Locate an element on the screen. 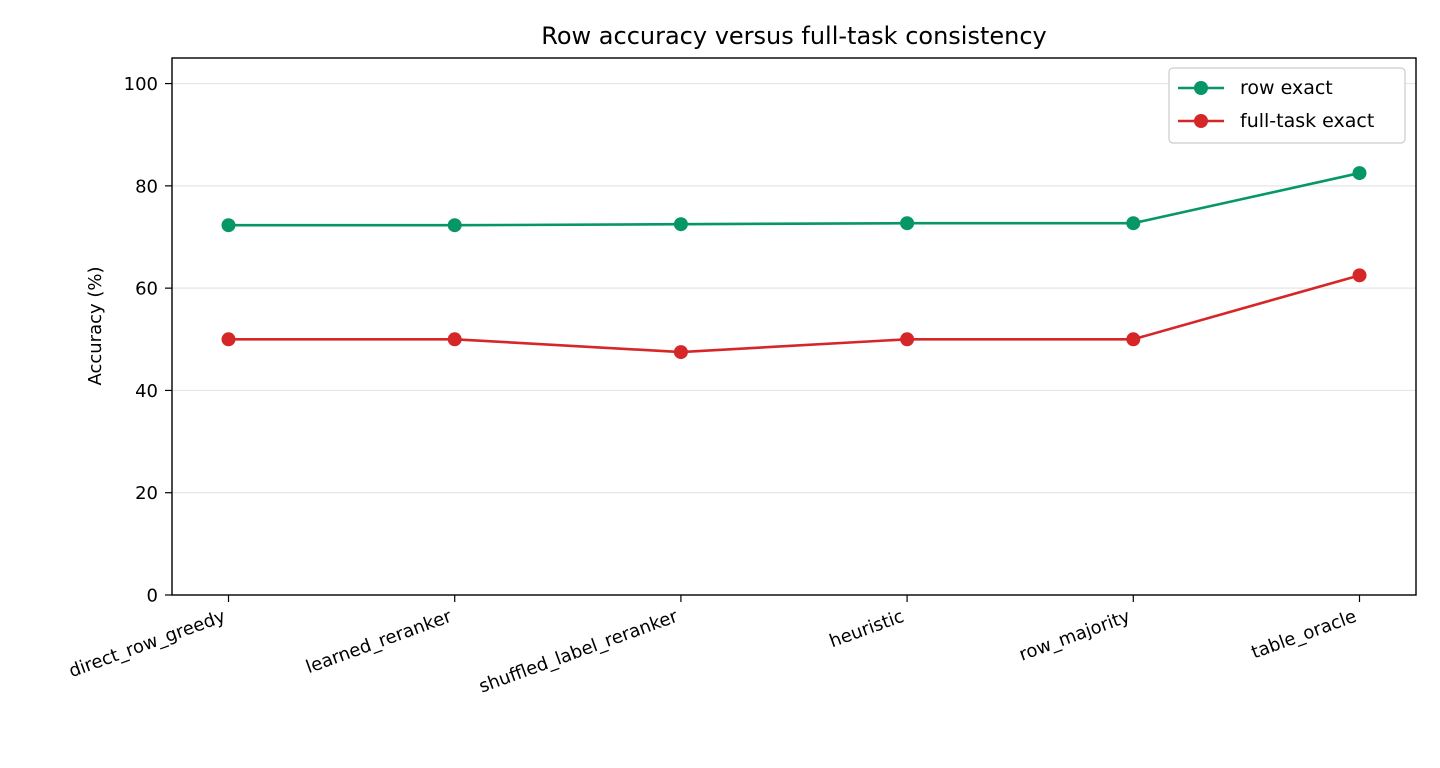 The width and height of the screenshot is (1440, 768). series-line-full-task-exact is located at coordinates (794, 314).